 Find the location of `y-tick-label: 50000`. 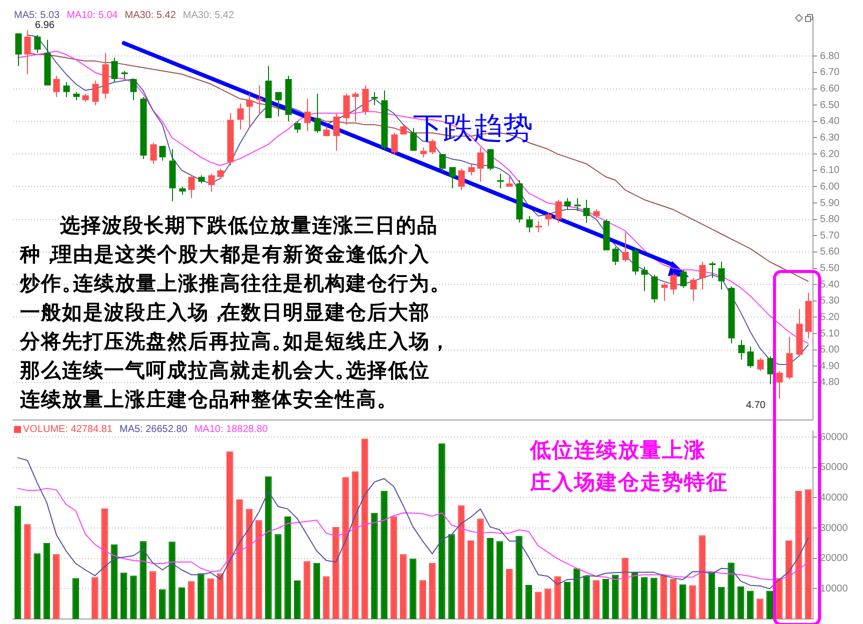

y-tick-label: 50000 is located at coordinates (834, 468).